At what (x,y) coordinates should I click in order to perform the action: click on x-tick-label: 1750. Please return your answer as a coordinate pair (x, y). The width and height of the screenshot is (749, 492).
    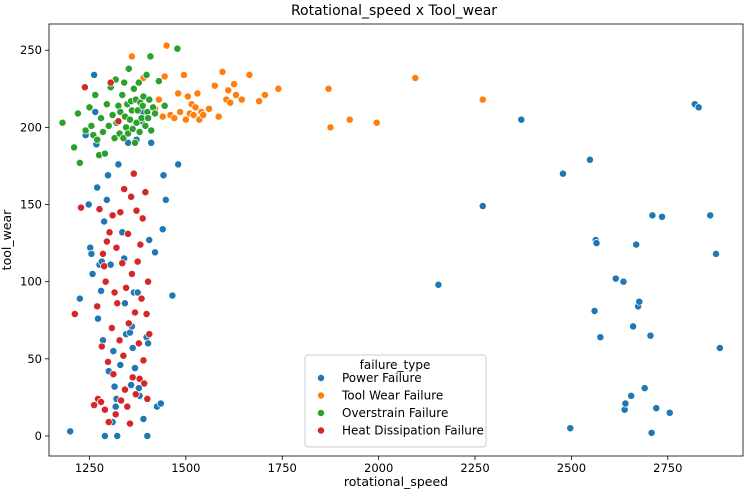
    Looking at the image, I should click on (282, 468).